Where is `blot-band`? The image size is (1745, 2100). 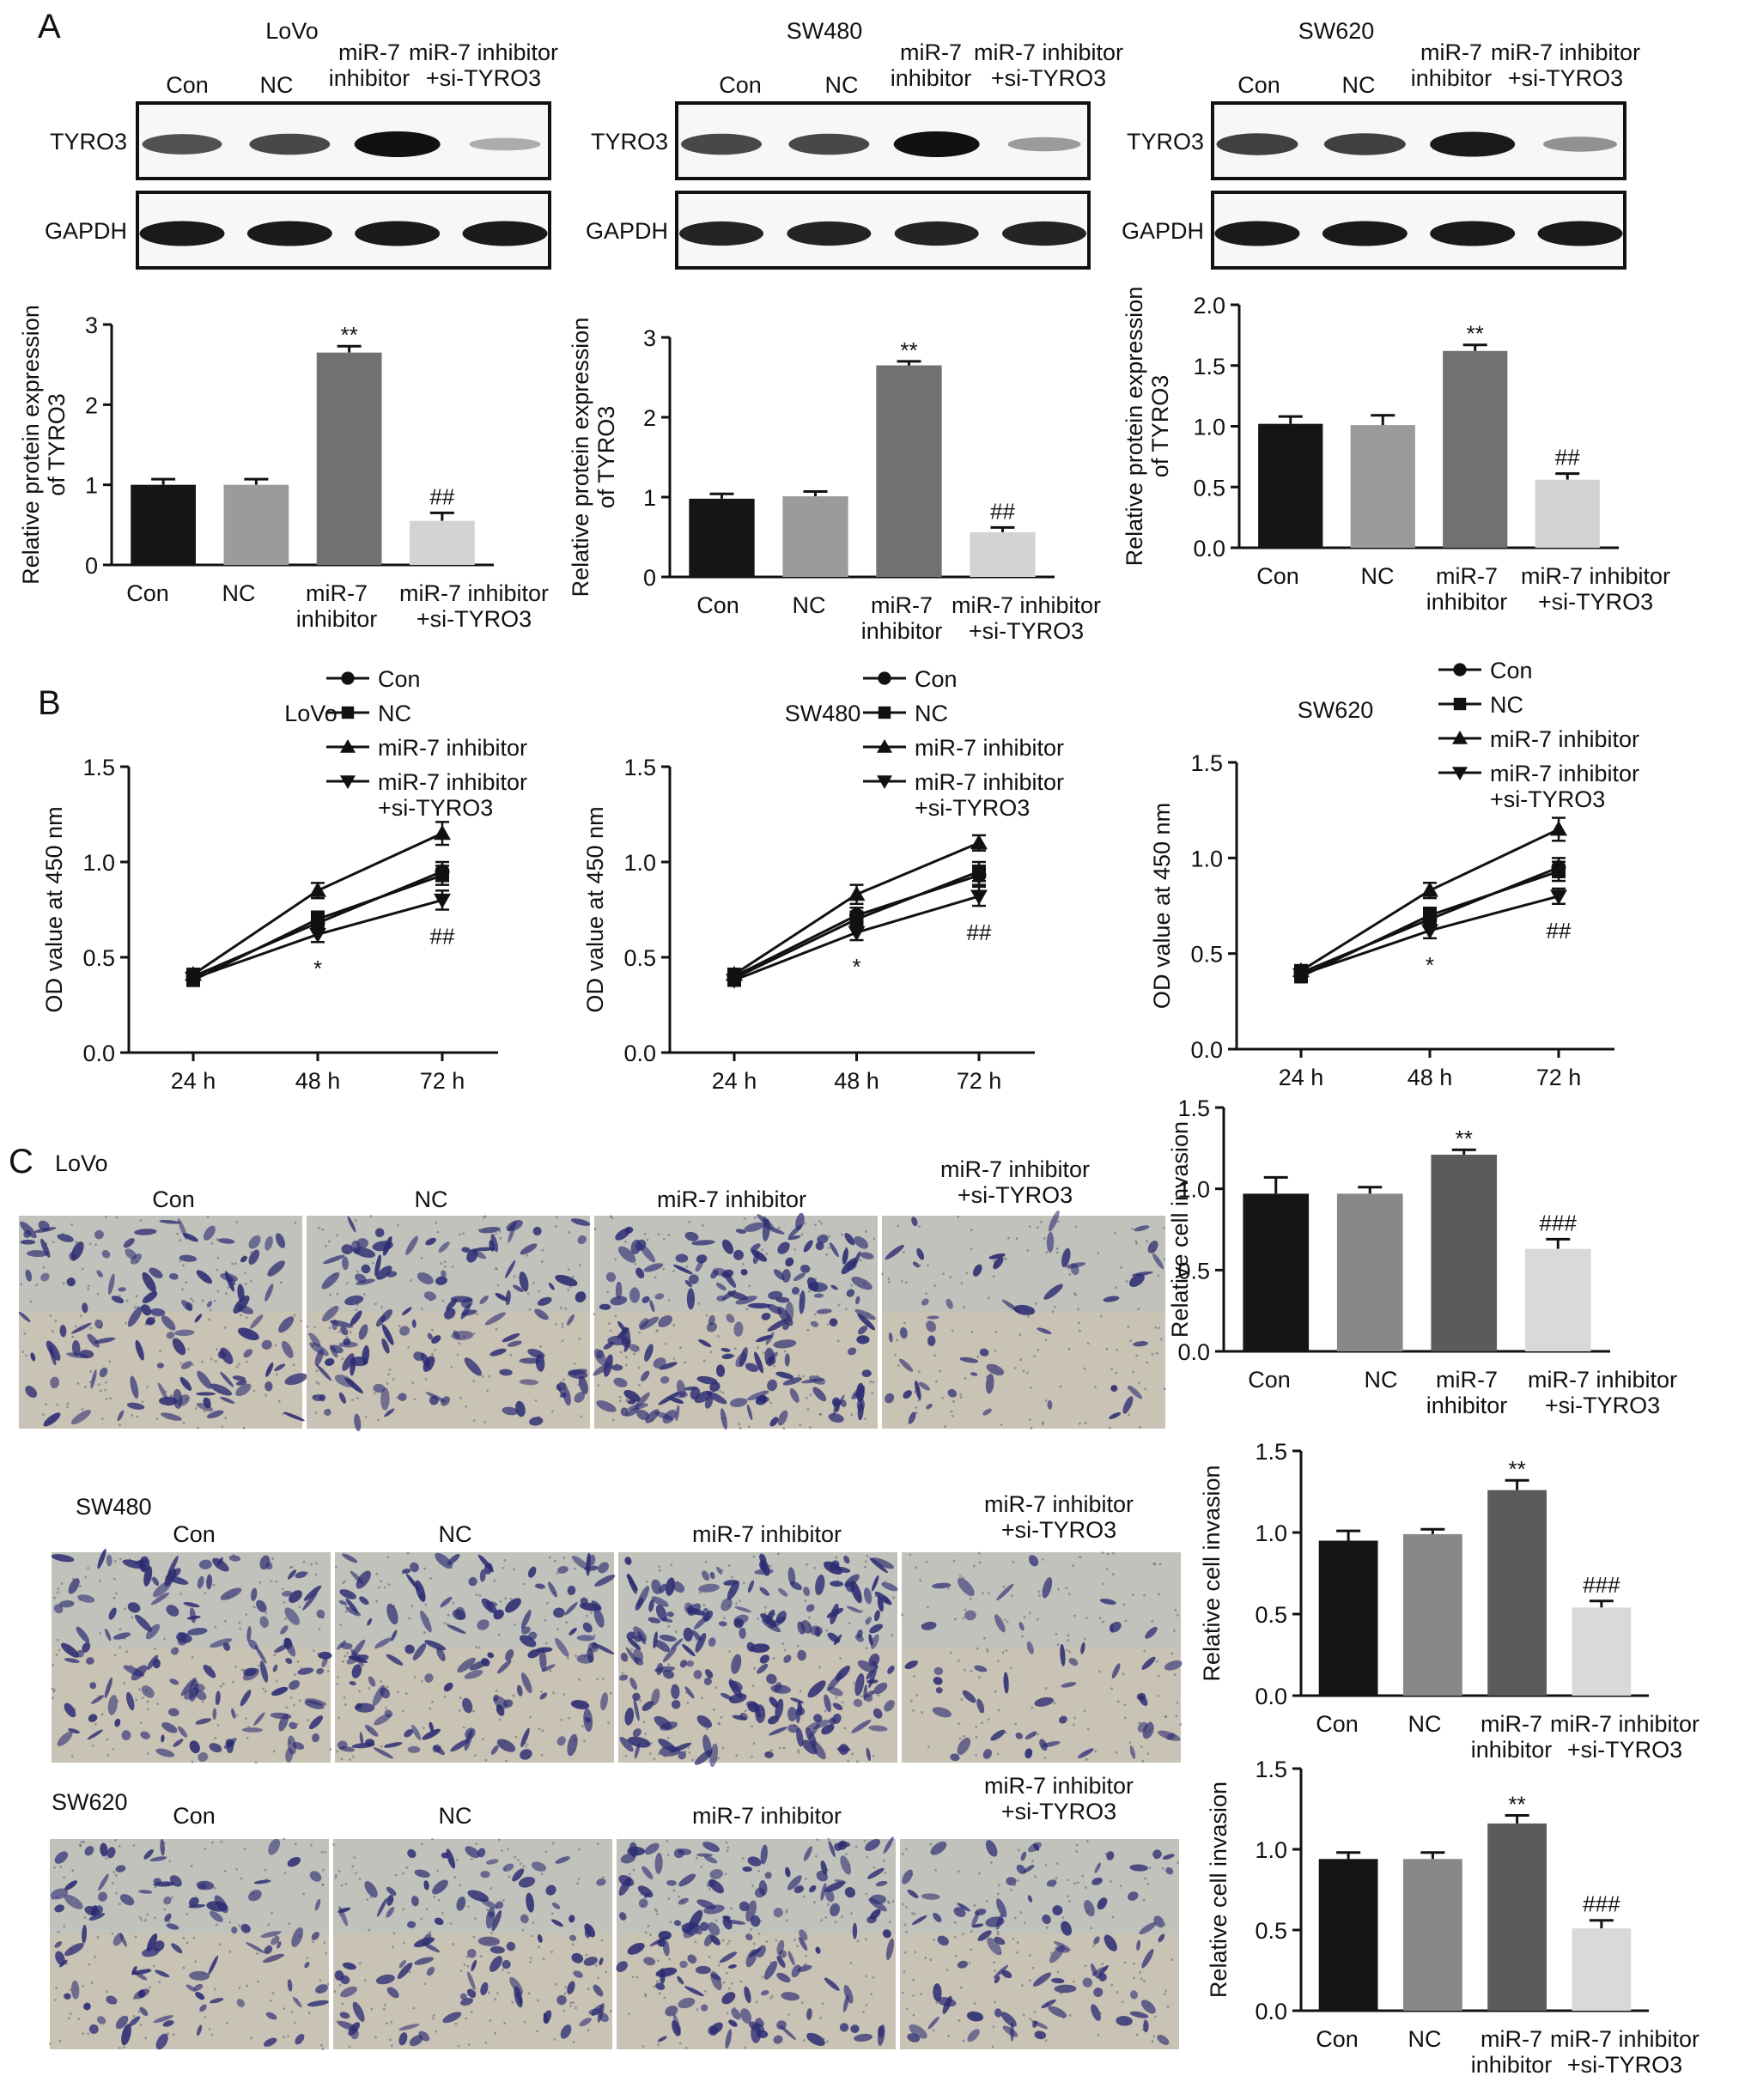
blot-band is located at coordinates (1580, 144).